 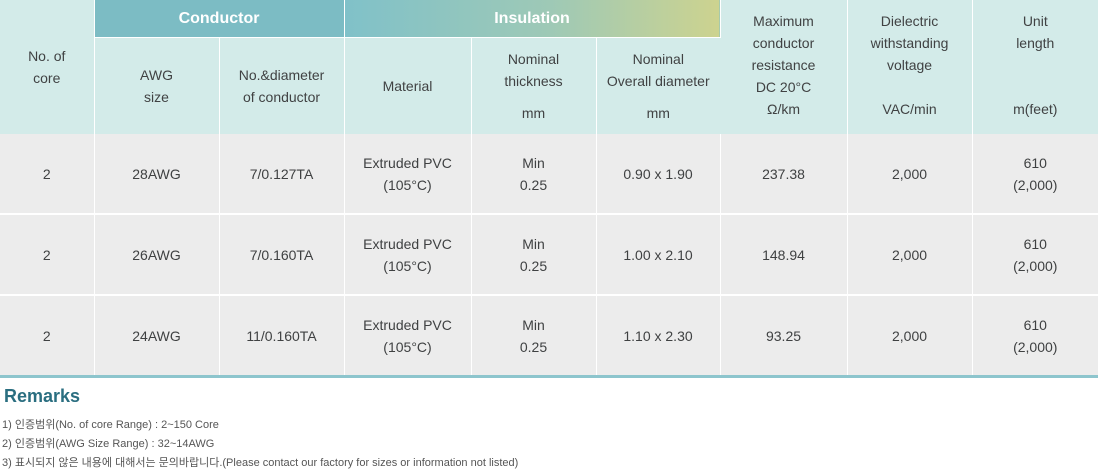 What do you see at coordinates (658, 113) in the screenshot?
I see `header-nominal-overall-unit: mm` at bounding box center [658, 113].